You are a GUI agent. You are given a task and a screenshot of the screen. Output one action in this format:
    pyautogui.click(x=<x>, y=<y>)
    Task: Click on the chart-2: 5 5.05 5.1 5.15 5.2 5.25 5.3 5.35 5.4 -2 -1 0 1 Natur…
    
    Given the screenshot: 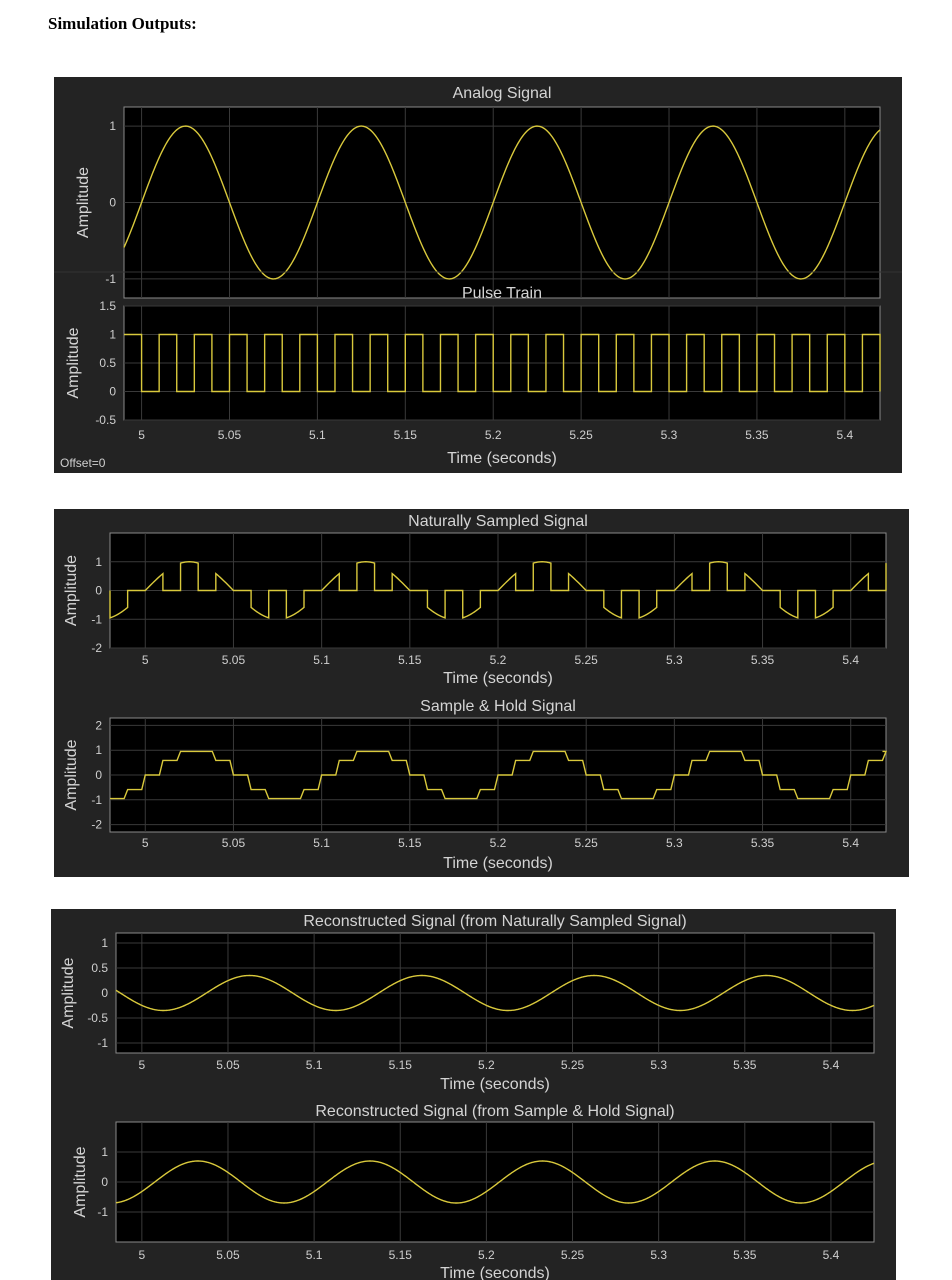 What is the action you would take?
    pyautogui.click(x=475, y=600)
    